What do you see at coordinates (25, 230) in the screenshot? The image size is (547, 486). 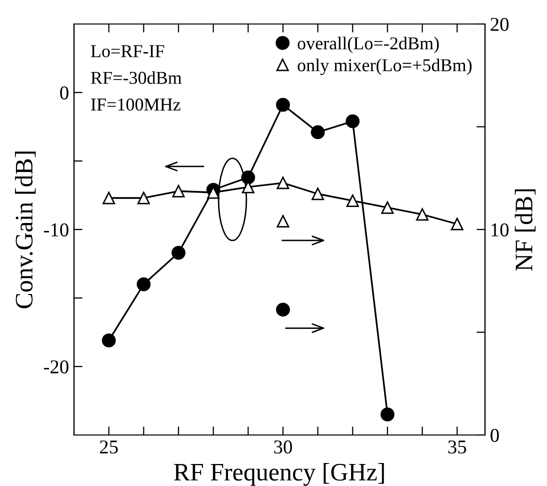 I see `y-axis-title: Conv.Gain [dB]` at bounding box center [25, 230].